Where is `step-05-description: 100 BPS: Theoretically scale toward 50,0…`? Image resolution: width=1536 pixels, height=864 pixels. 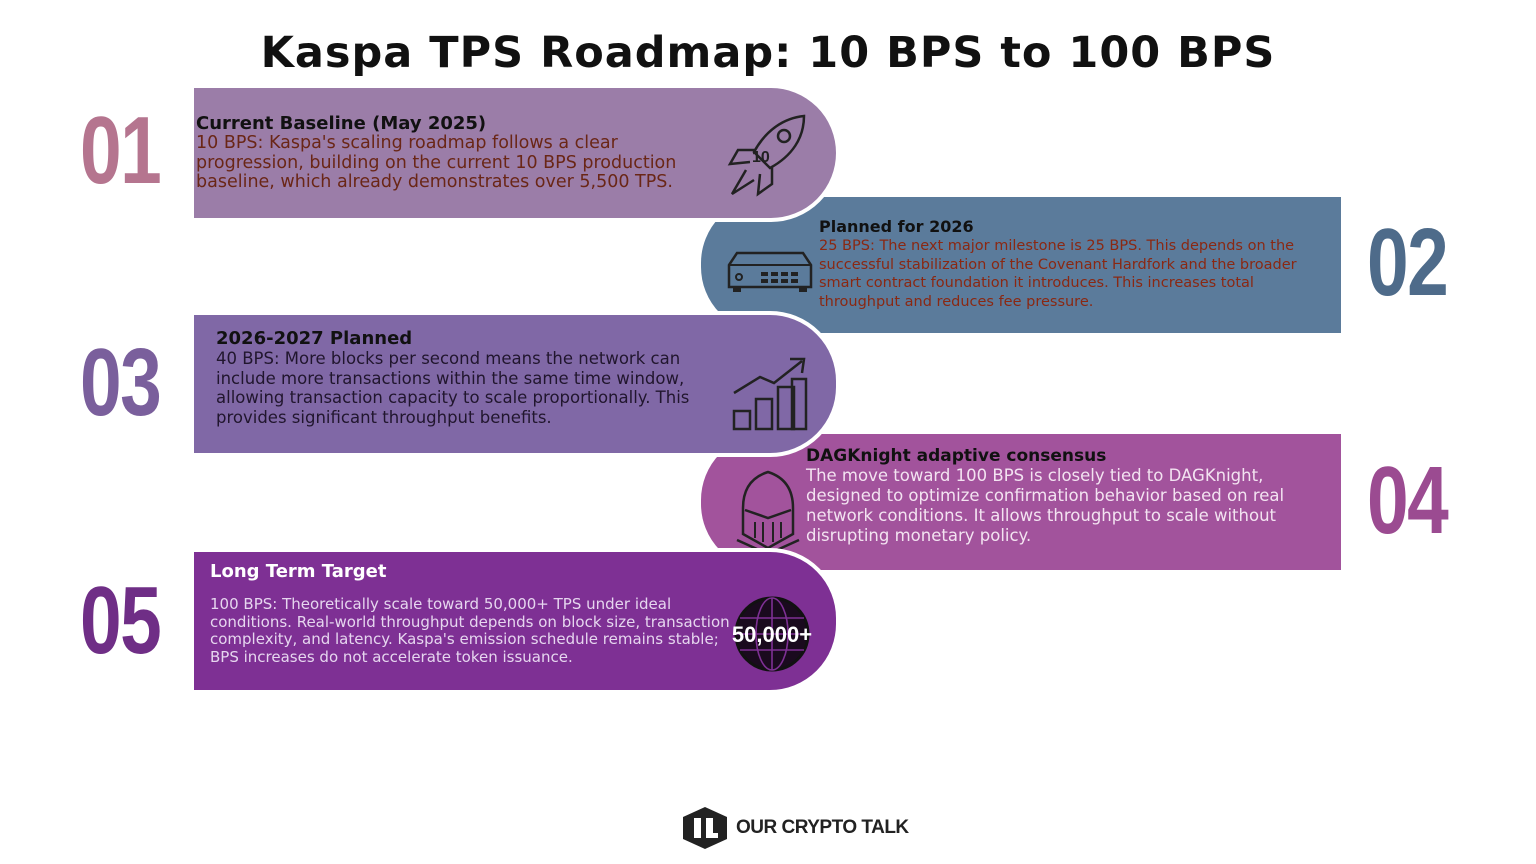
step-05-description: 100 BPS: Theoretically scale toward 50,0… is located at coordinates (470, 630).